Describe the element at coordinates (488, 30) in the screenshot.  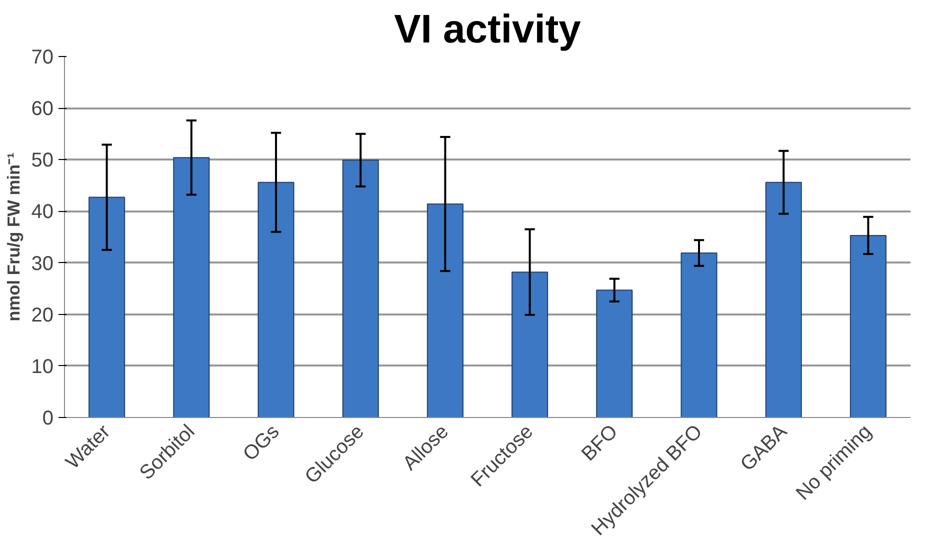
I see `chart-title: VI activity` at that location.